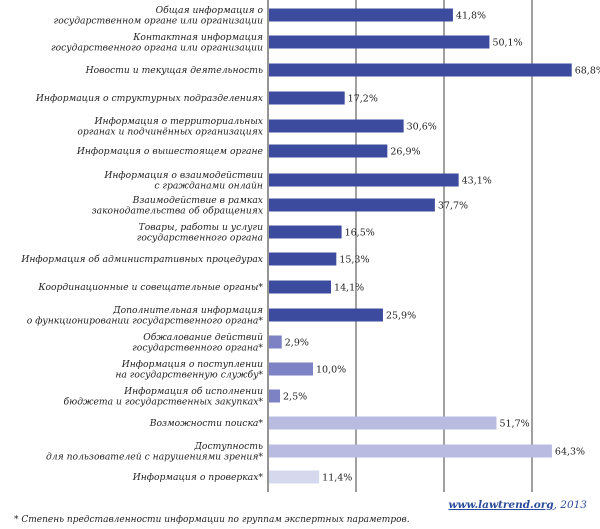 The width and height of the screenshot is (600, 529). Describe the element at coordinates (192, 364) in the screenshot. I see `category-label: Информация о поступлении` at that location.